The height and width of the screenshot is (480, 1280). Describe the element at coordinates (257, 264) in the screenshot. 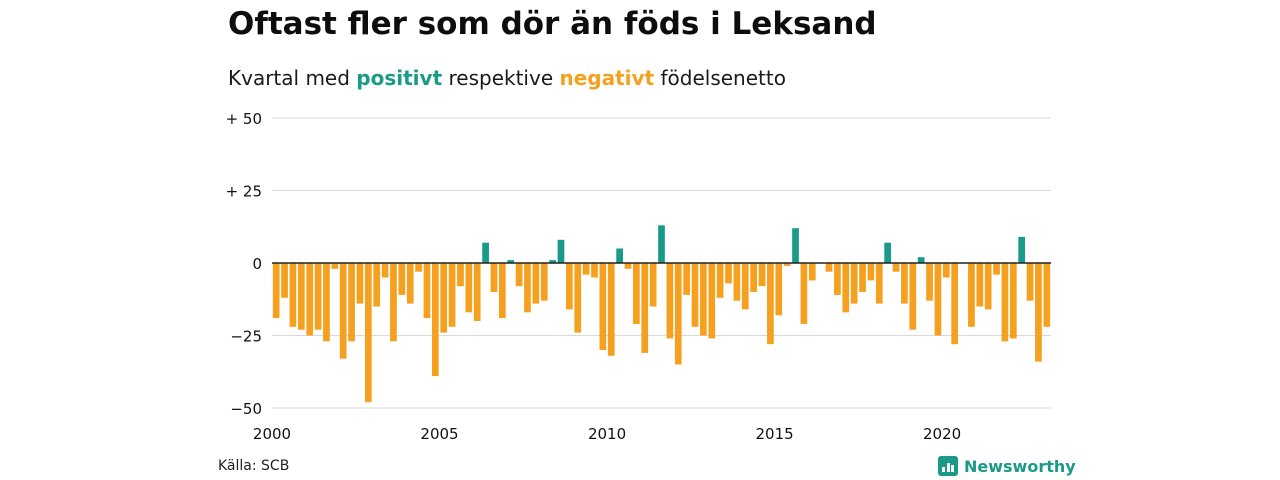

I see `y-tick-label: 0` at that location.